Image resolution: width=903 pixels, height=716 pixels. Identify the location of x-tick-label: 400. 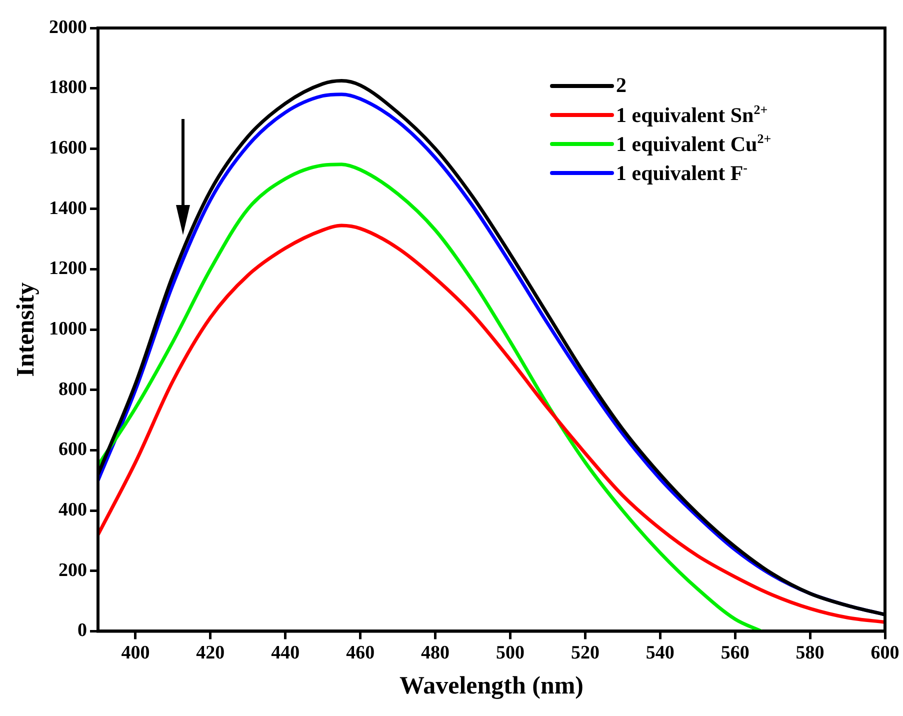
(135, 653).